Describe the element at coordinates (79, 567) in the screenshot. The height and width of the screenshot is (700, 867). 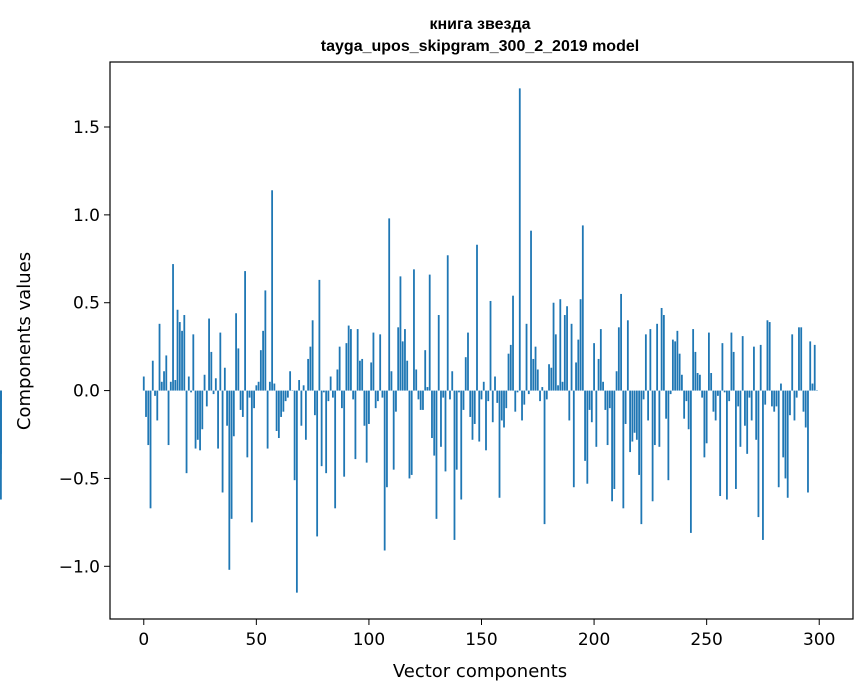
I see `y-tick-label: −1.0` at that location.